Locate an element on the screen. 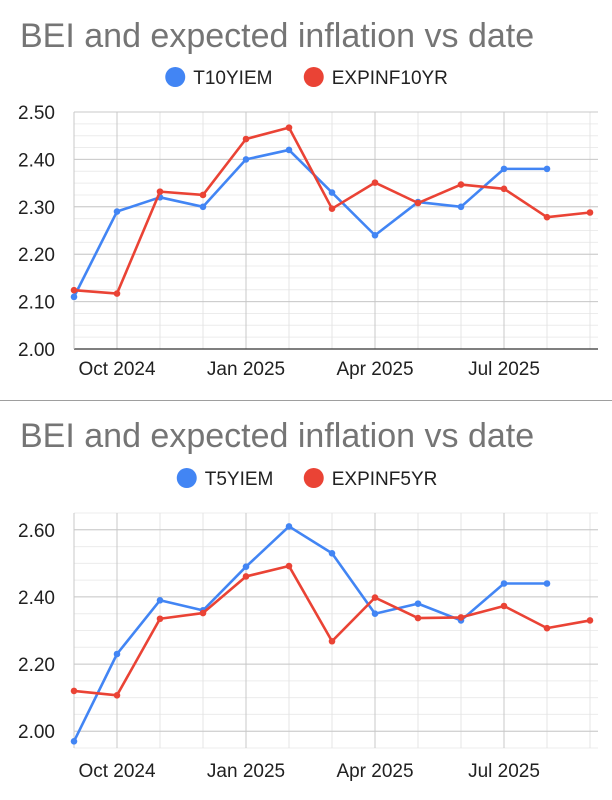 This screenshot has height=800, width=612. y-tick-label: 2.50 is located at coordinates (36, 113).